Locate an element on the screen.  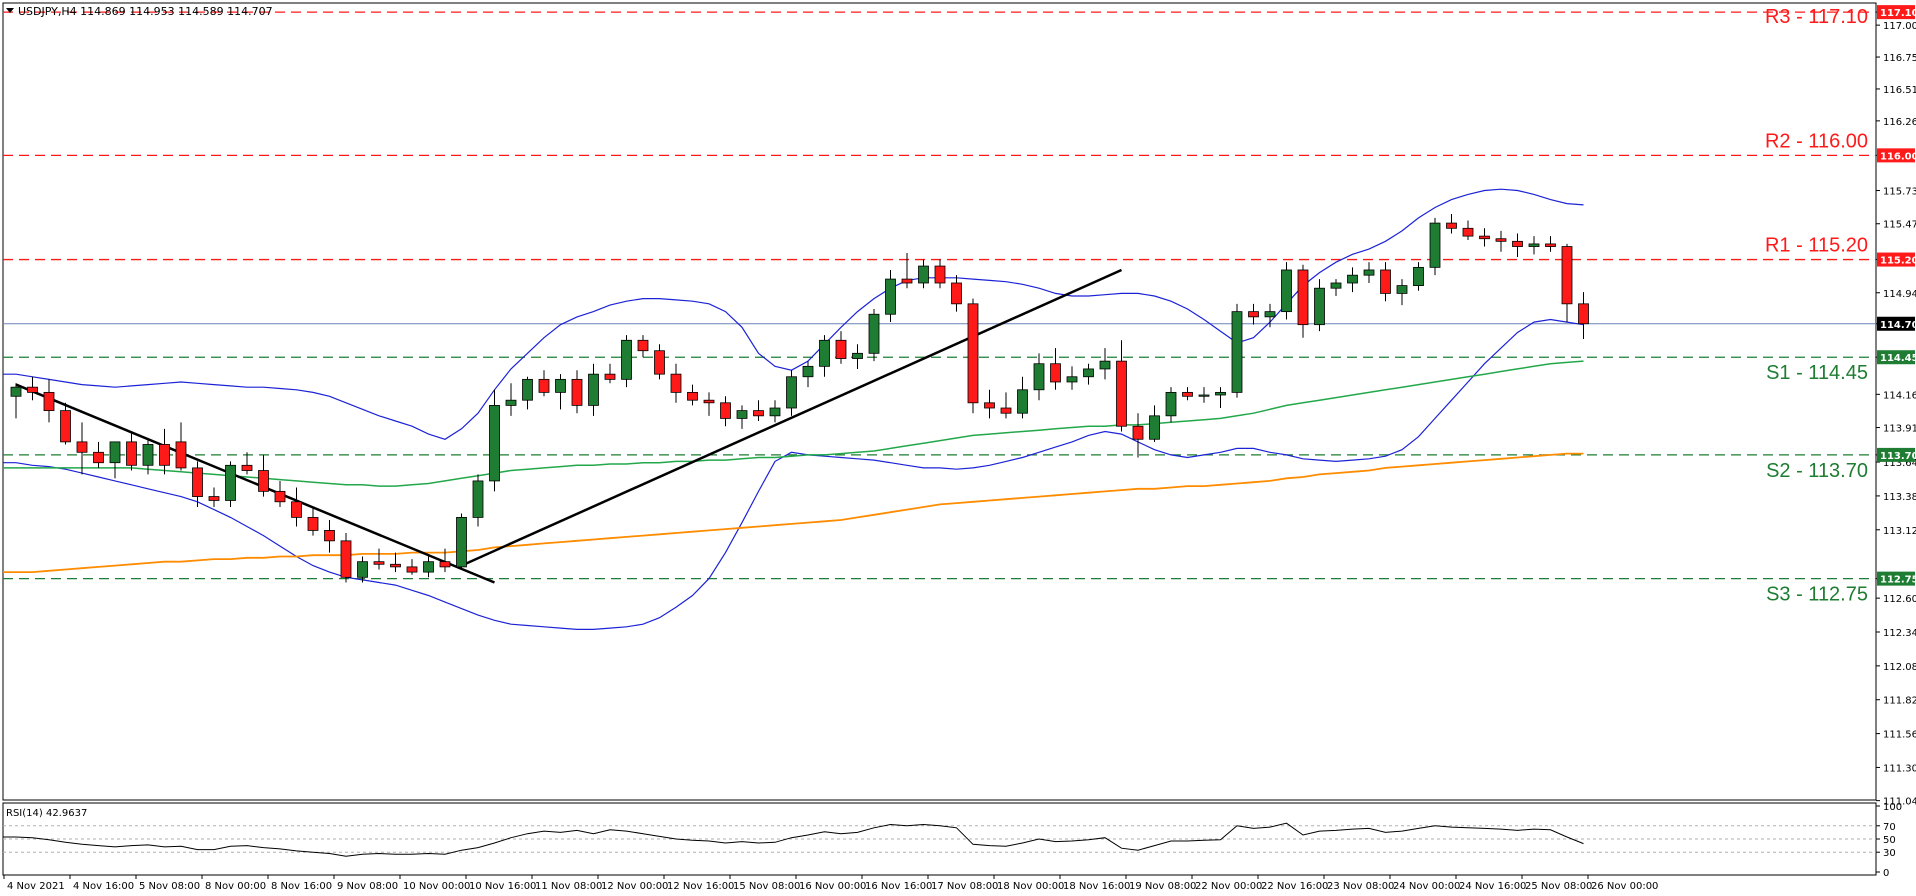
rsi-tick-label: 0 is located at coordinates (1886, 873).